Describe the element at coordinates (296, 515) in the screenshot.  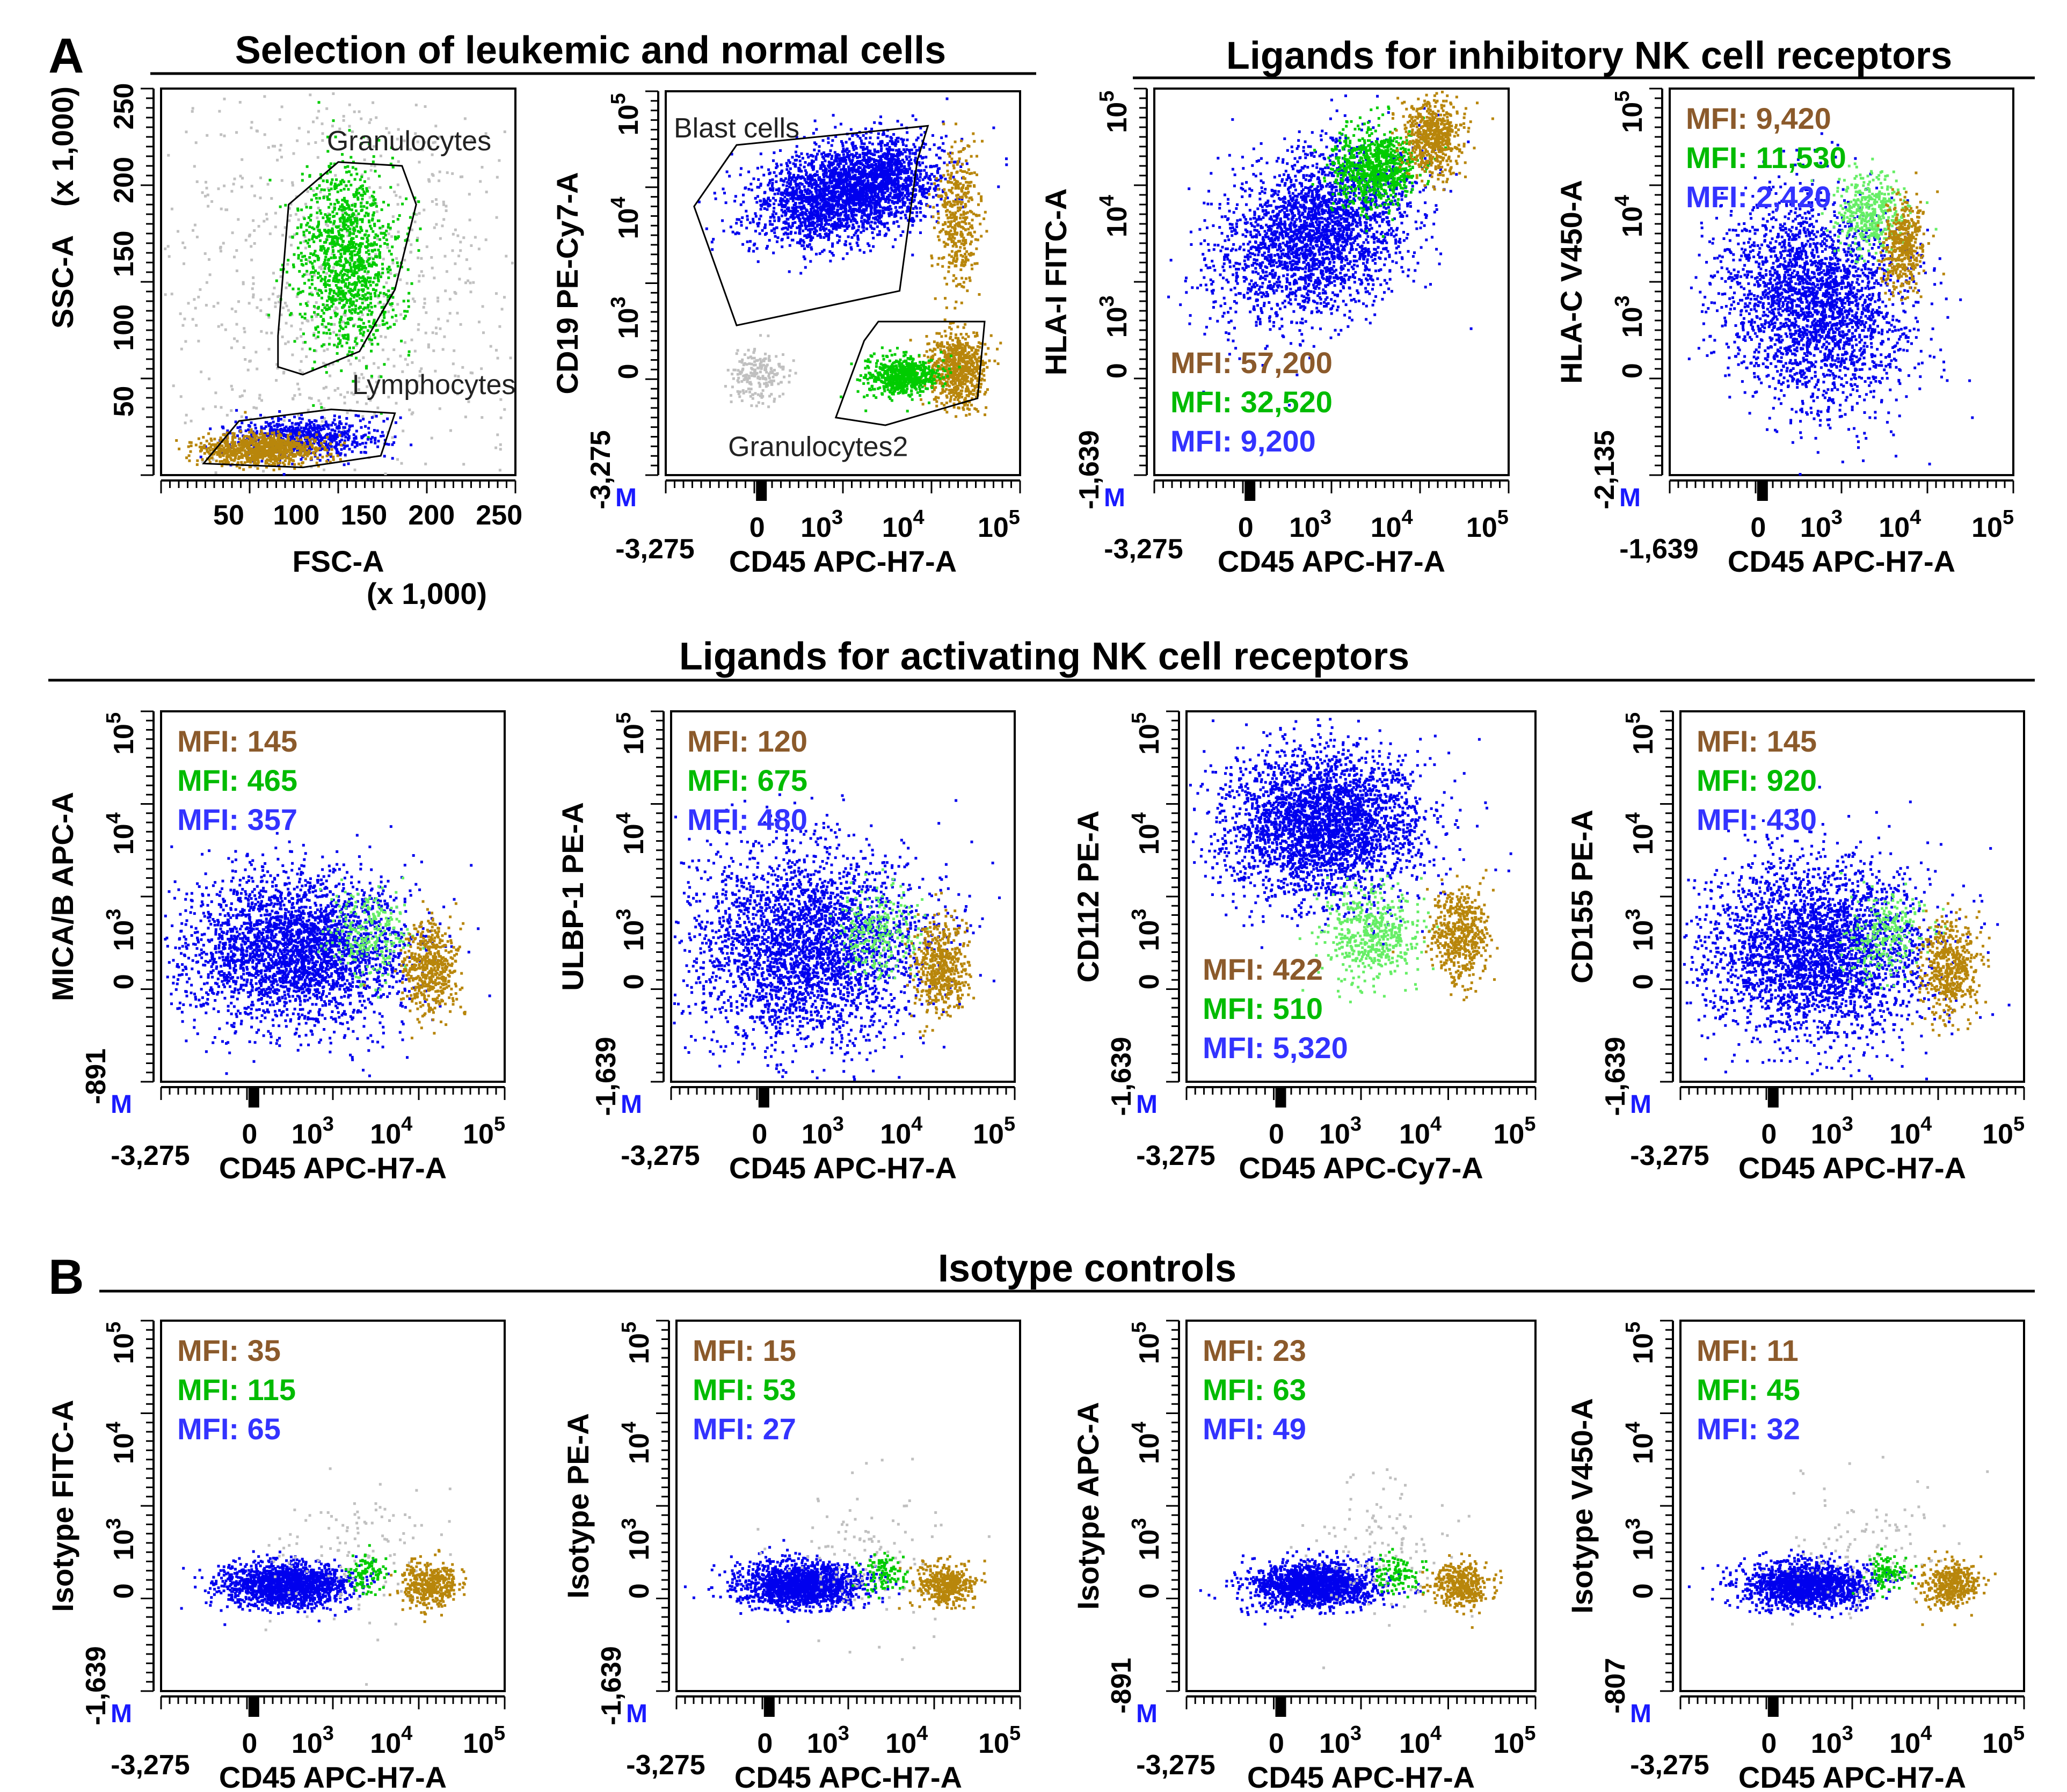
I see `x-tick-label: 100` at that location.